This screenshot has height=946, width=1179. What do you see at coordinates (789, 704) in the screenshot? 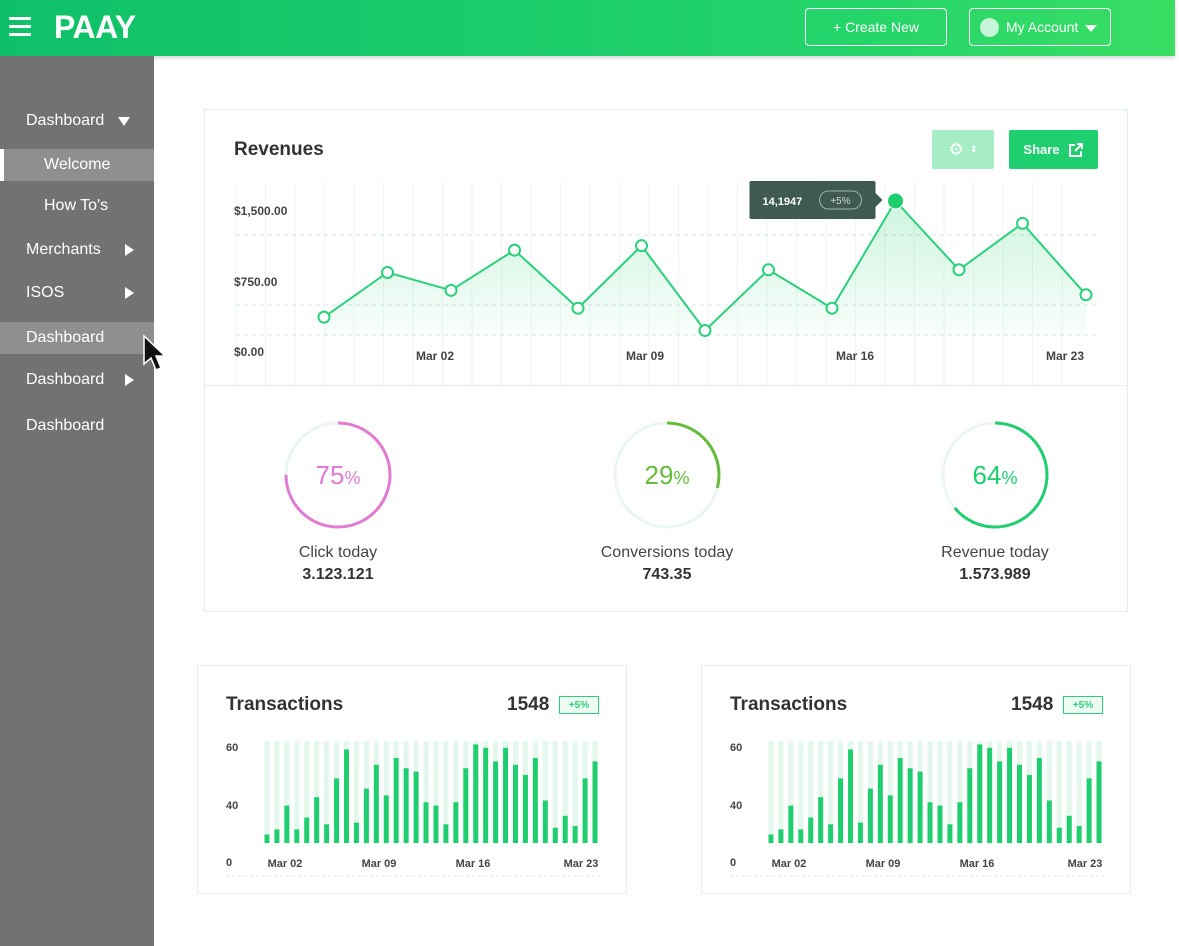
I see `transactions-title: Transactions` at bounding box center [789, 704].